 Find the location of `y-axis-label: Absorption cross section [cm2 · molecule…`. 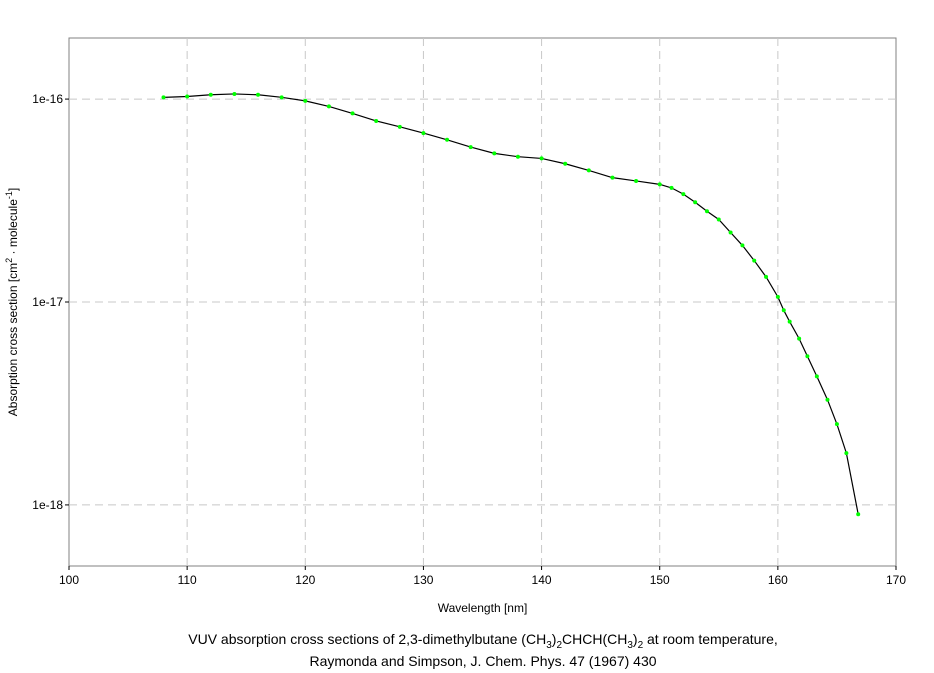

y-axis-label: Absorption cross section [cm2 · molecule… is located at coordinates (12, 302).